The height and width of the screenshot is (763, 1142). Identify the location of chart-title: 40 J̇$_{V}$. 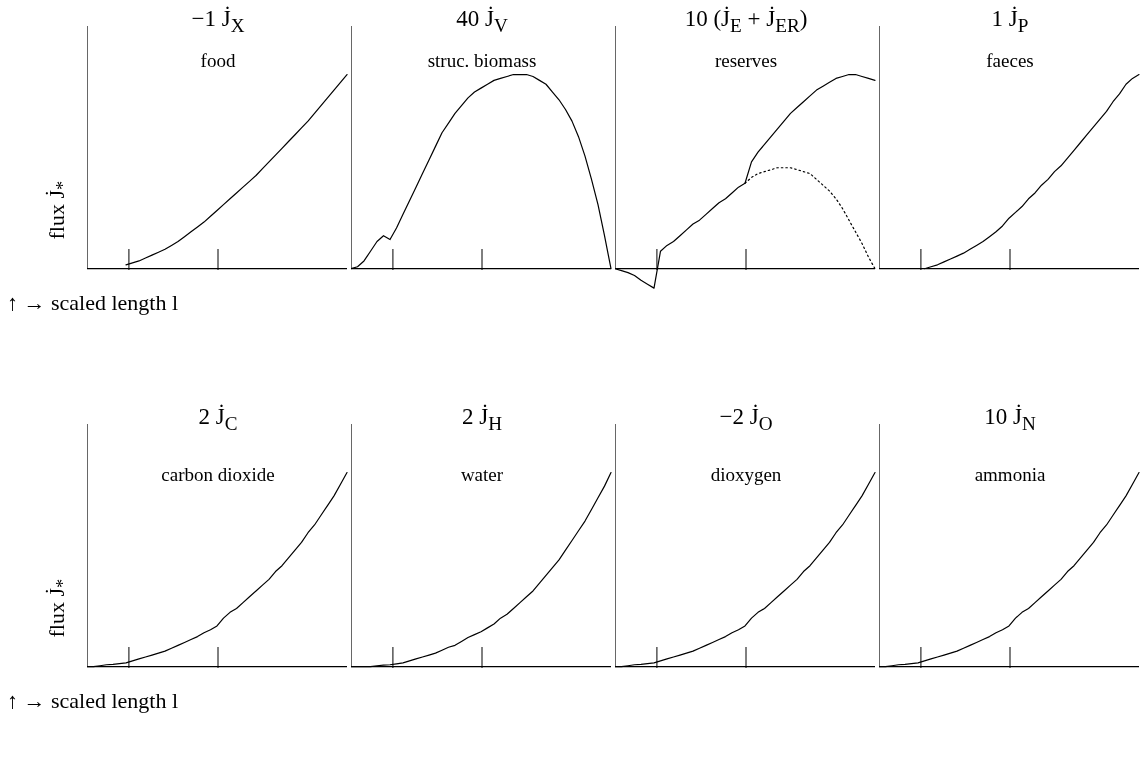
(482, 21).